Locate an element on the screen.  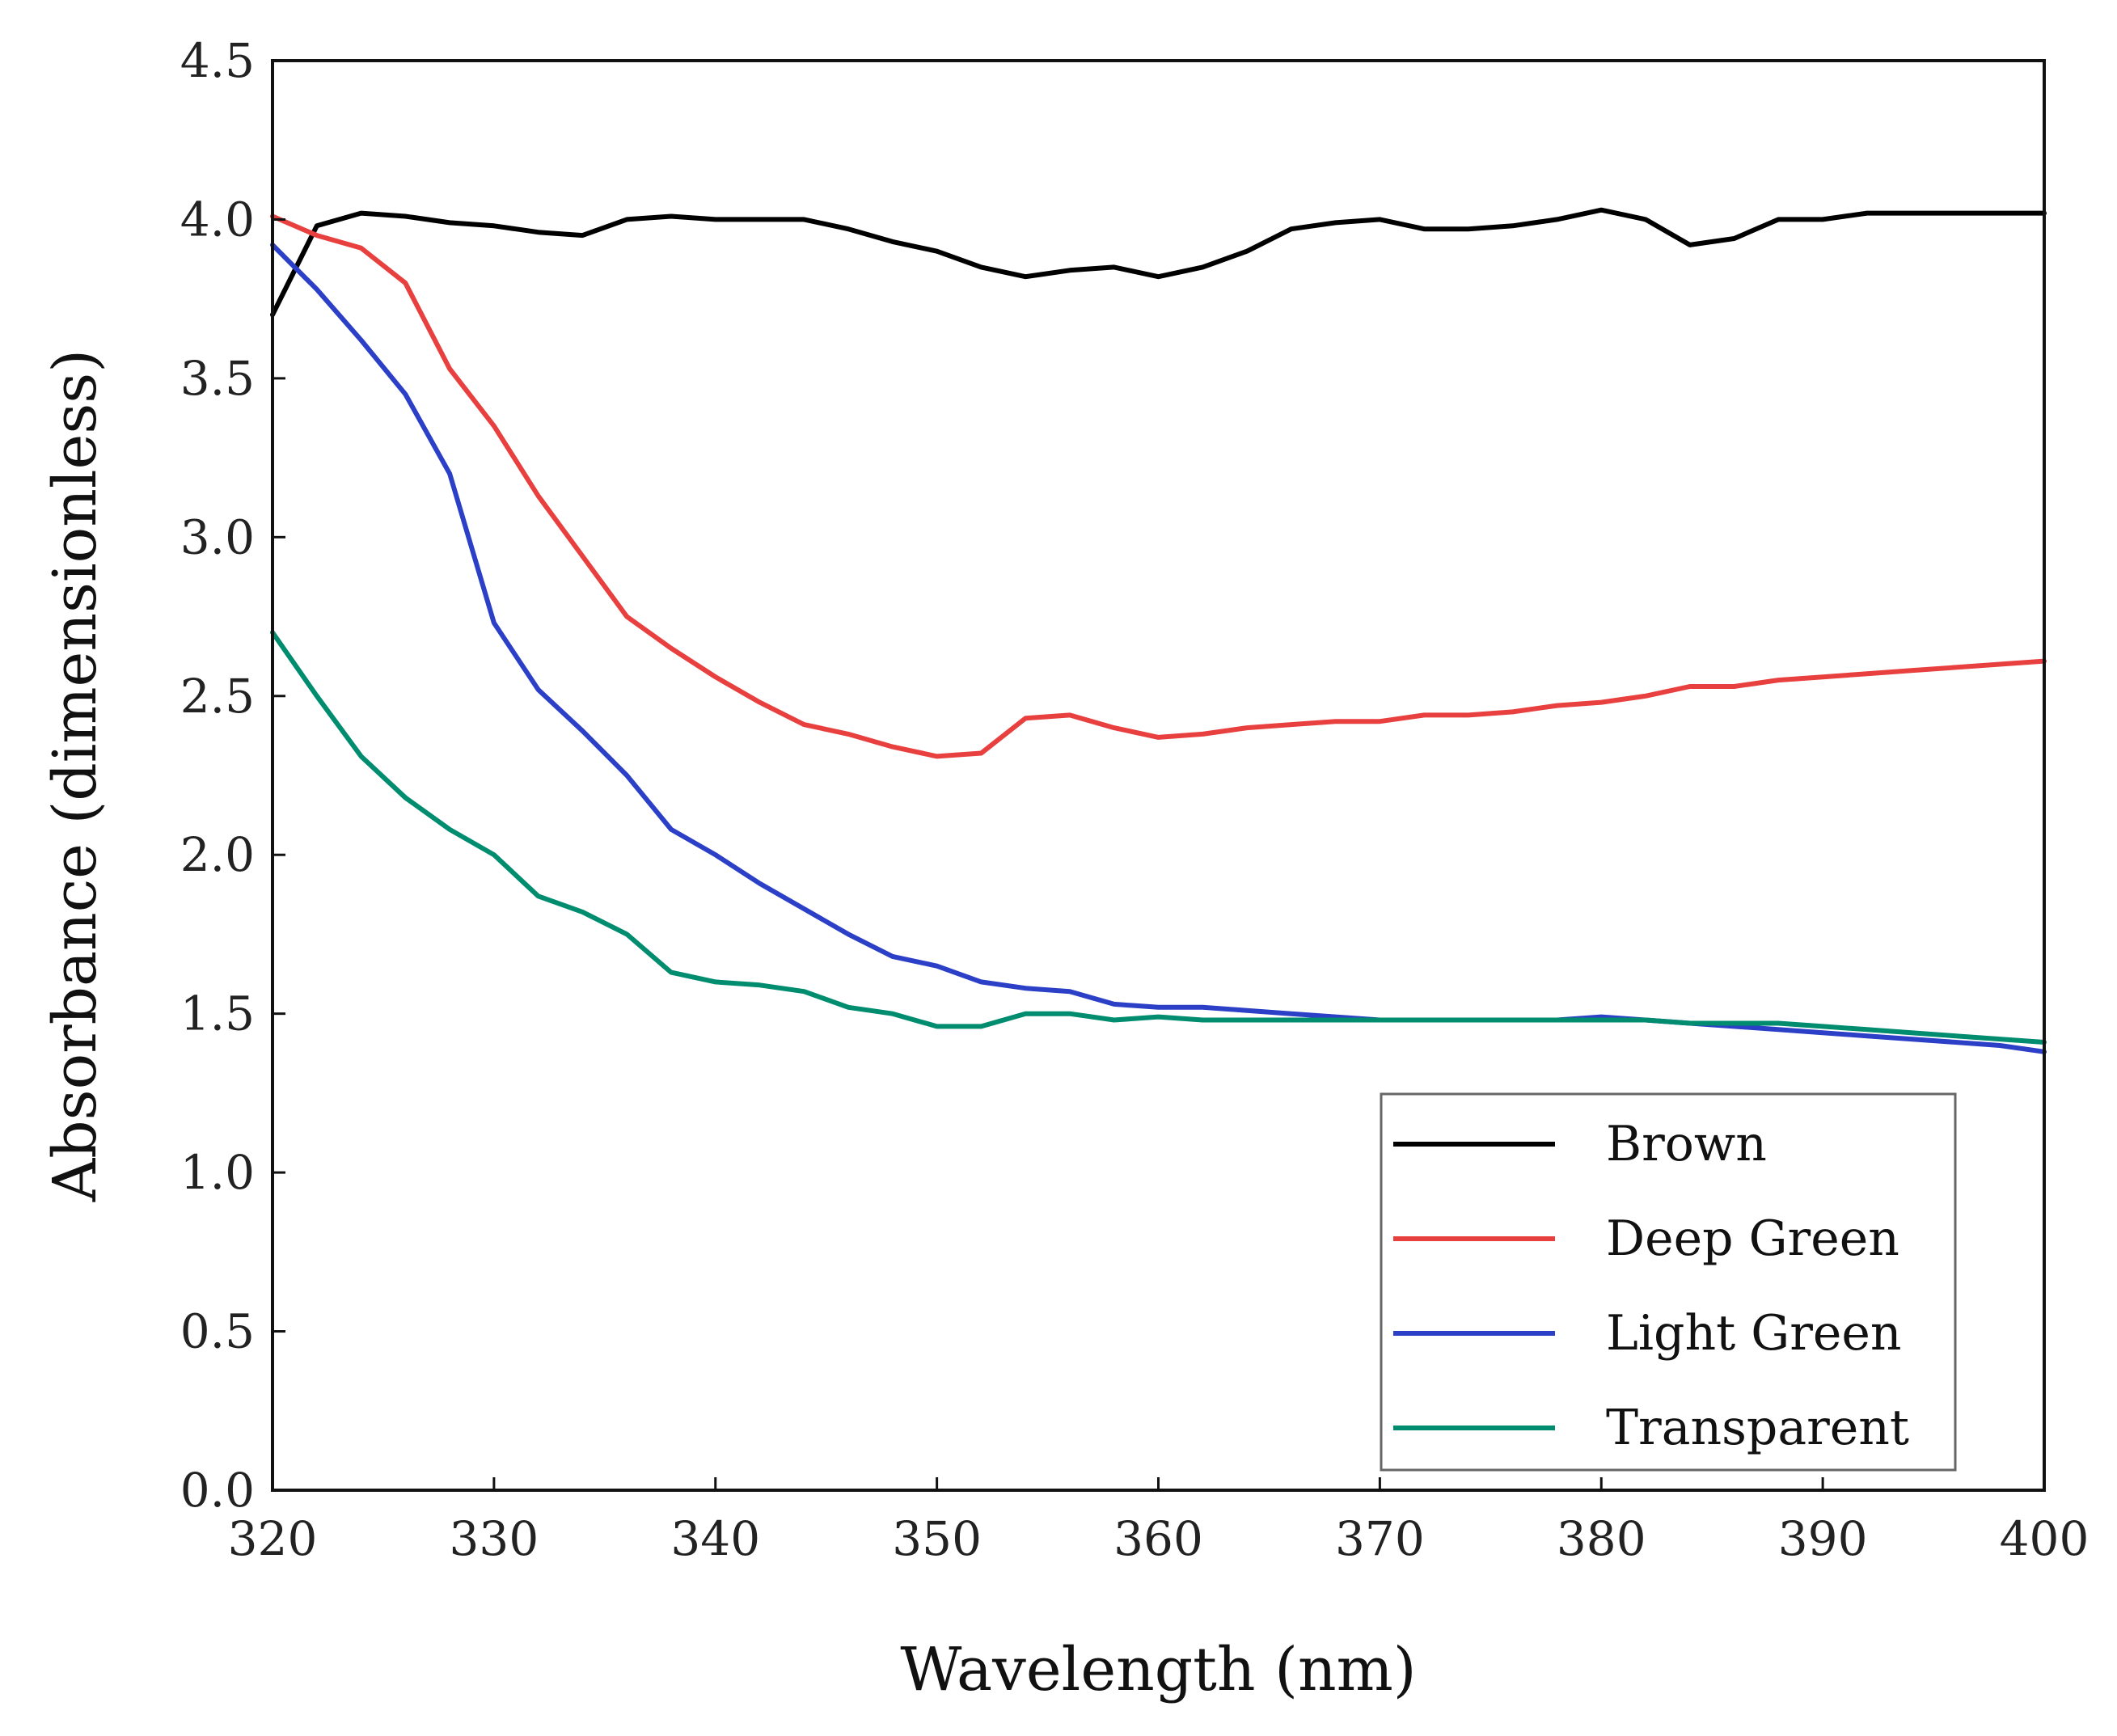
x-tick-label: 390 is located at coordinates (1823, 1538).